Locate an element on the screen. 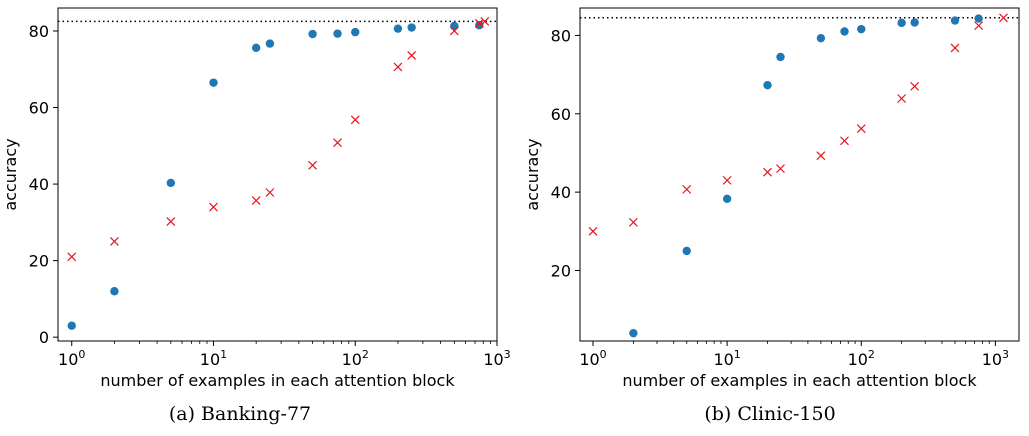 The width and height of the screenshot is (1029, 436). panel-caption: (a) Banking-77 is located at coordinates (240, 414).